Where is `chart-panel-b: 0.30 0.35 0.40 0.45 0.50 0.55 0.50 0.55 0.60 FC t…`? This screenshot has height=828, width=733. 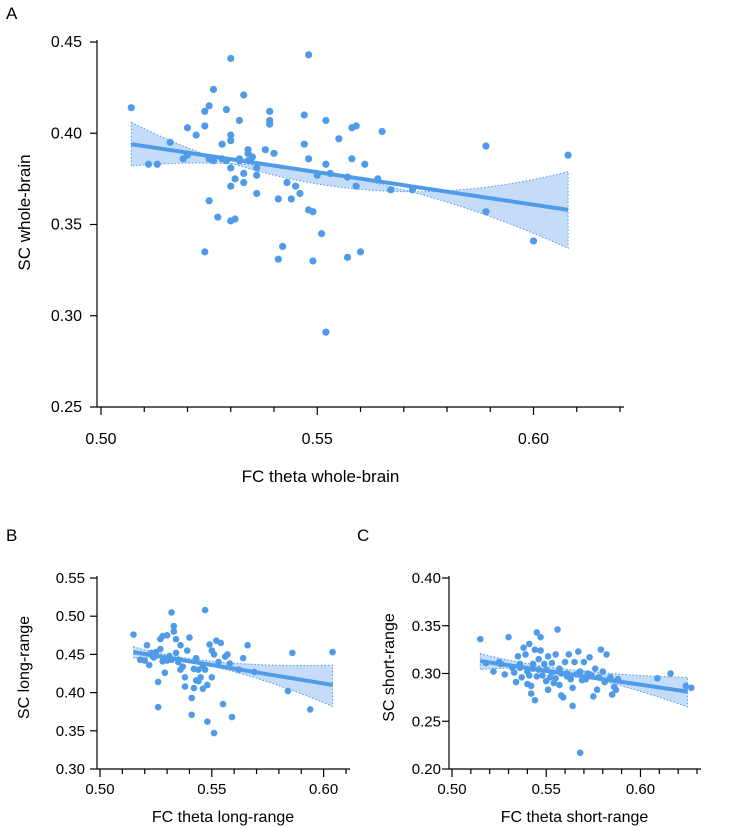
chart-panel-b: 0.30 0.35 0.40 0.45 0.50 0.55 0.50 0.55 0.60 FC t… is located at coordinates (183, 698).